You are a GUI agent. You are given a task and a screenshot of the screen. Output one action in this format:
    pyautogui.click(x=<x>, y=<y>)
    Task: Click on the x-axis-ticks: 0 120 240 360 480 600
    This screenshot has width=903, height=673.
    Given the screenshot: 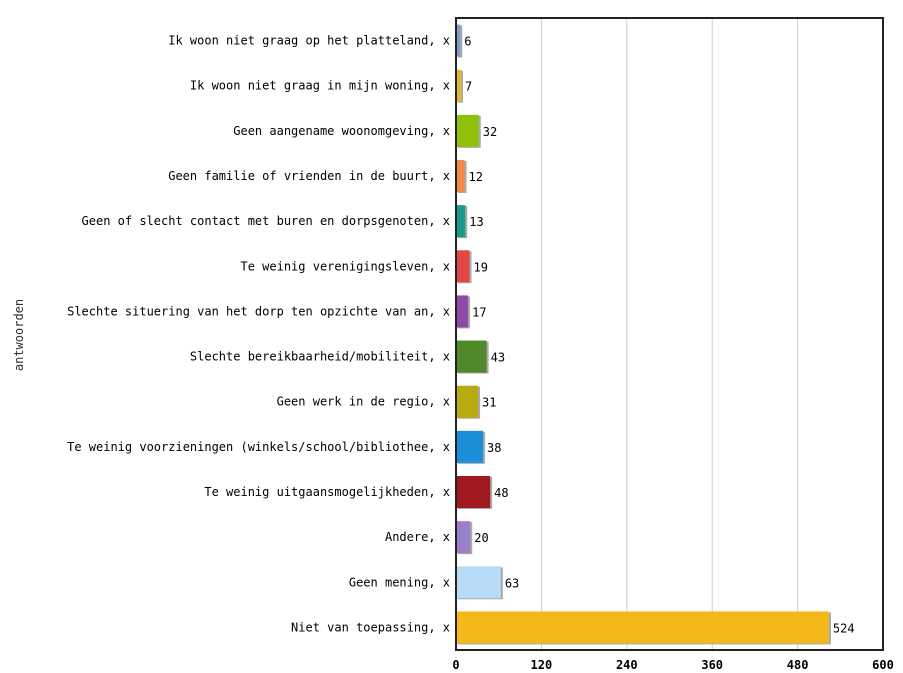 What is the action you would take?
    pyautogui.click(x=672, y=665)
    